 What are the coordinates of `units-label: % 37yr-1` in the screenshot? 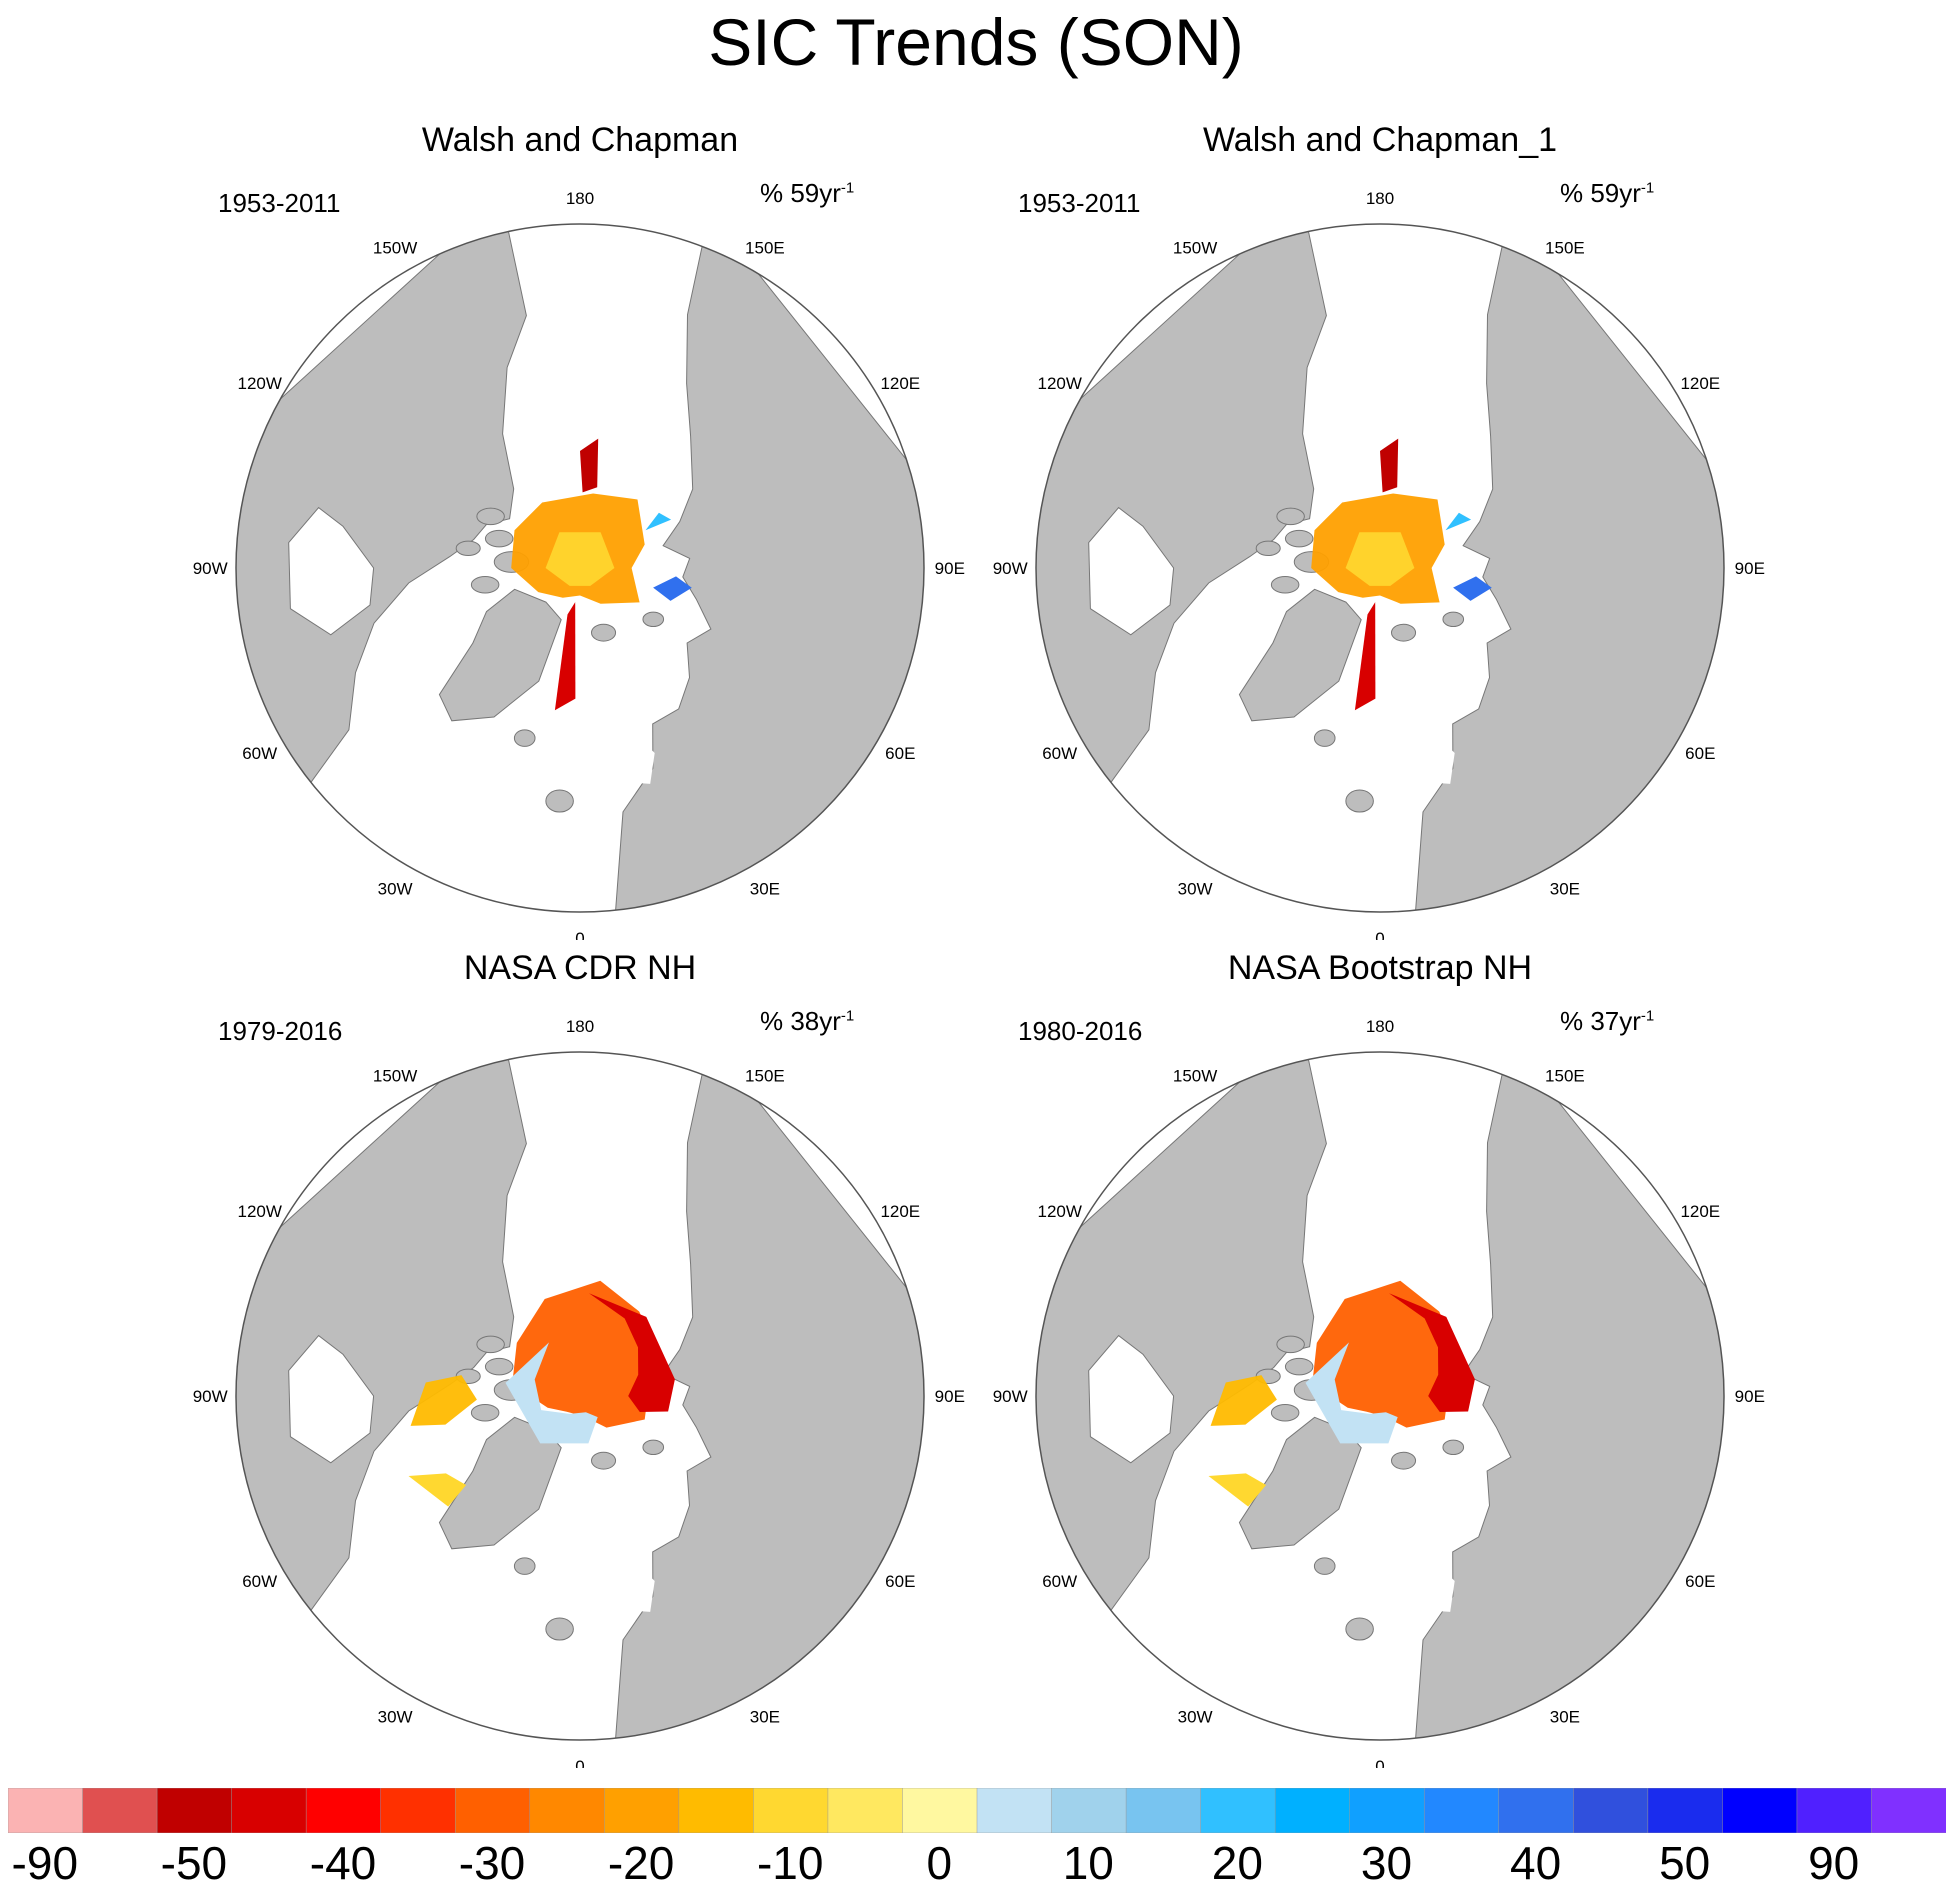 It's located at (1607, 1021).